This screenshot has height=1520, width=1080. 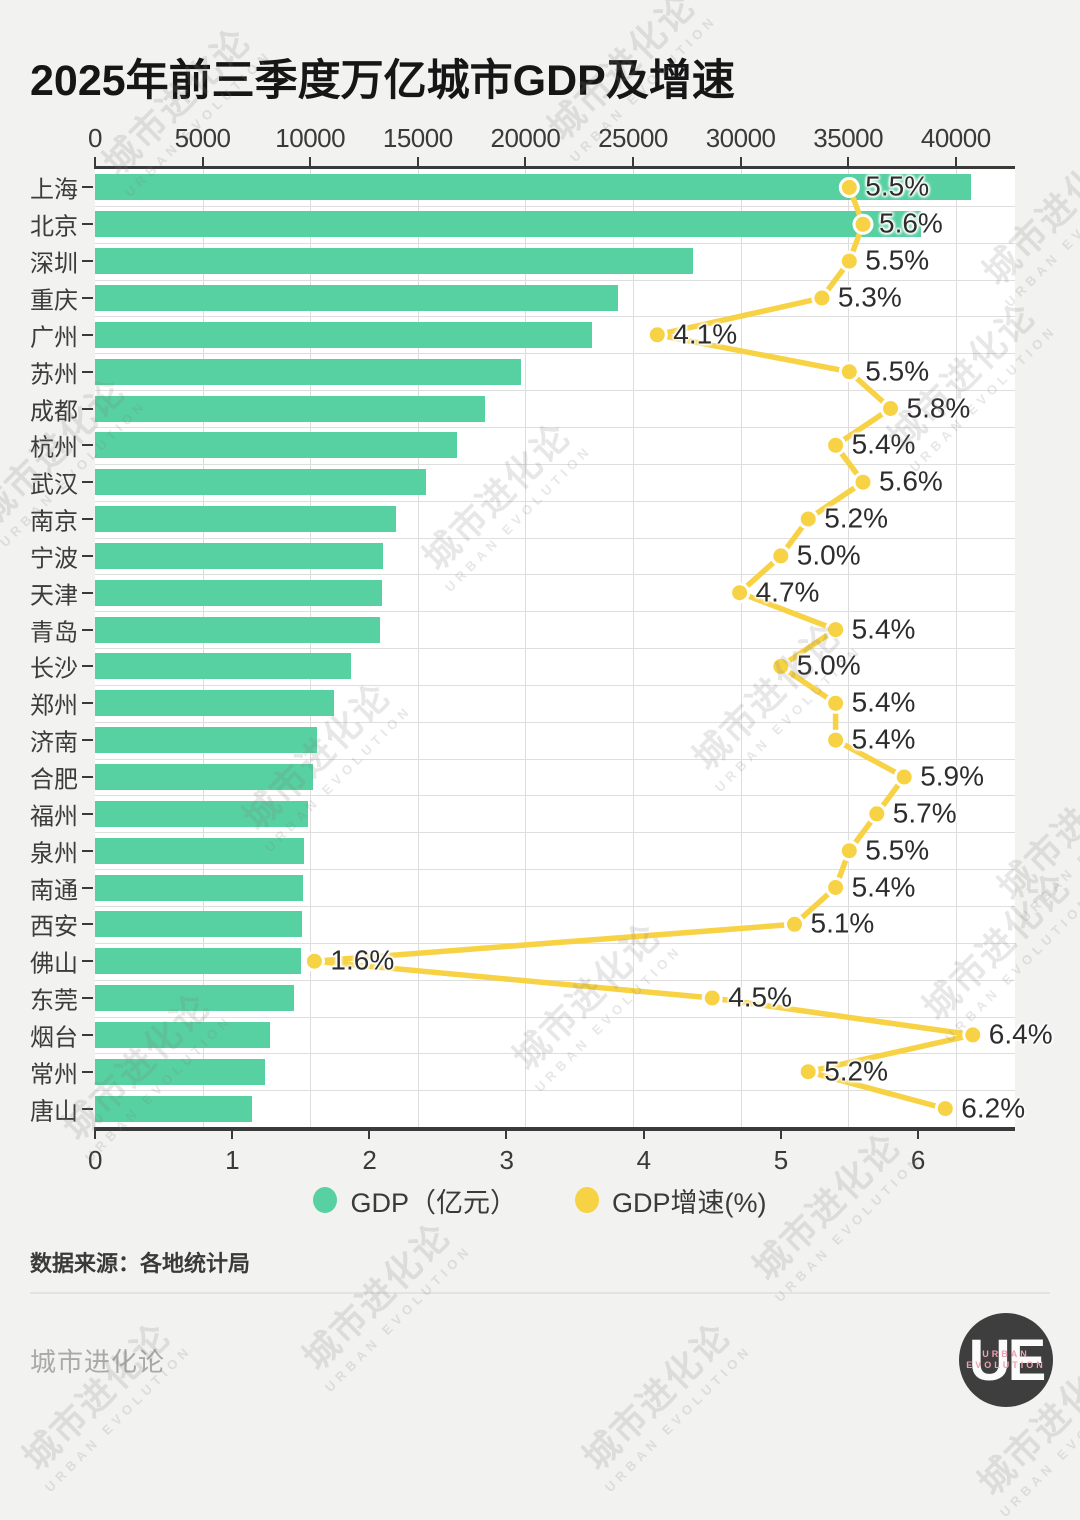 What do you see at coordinates (869, 297) in the screenshot?
I see `growth-value-label: 5.3%` at bounding box center [869, 297].